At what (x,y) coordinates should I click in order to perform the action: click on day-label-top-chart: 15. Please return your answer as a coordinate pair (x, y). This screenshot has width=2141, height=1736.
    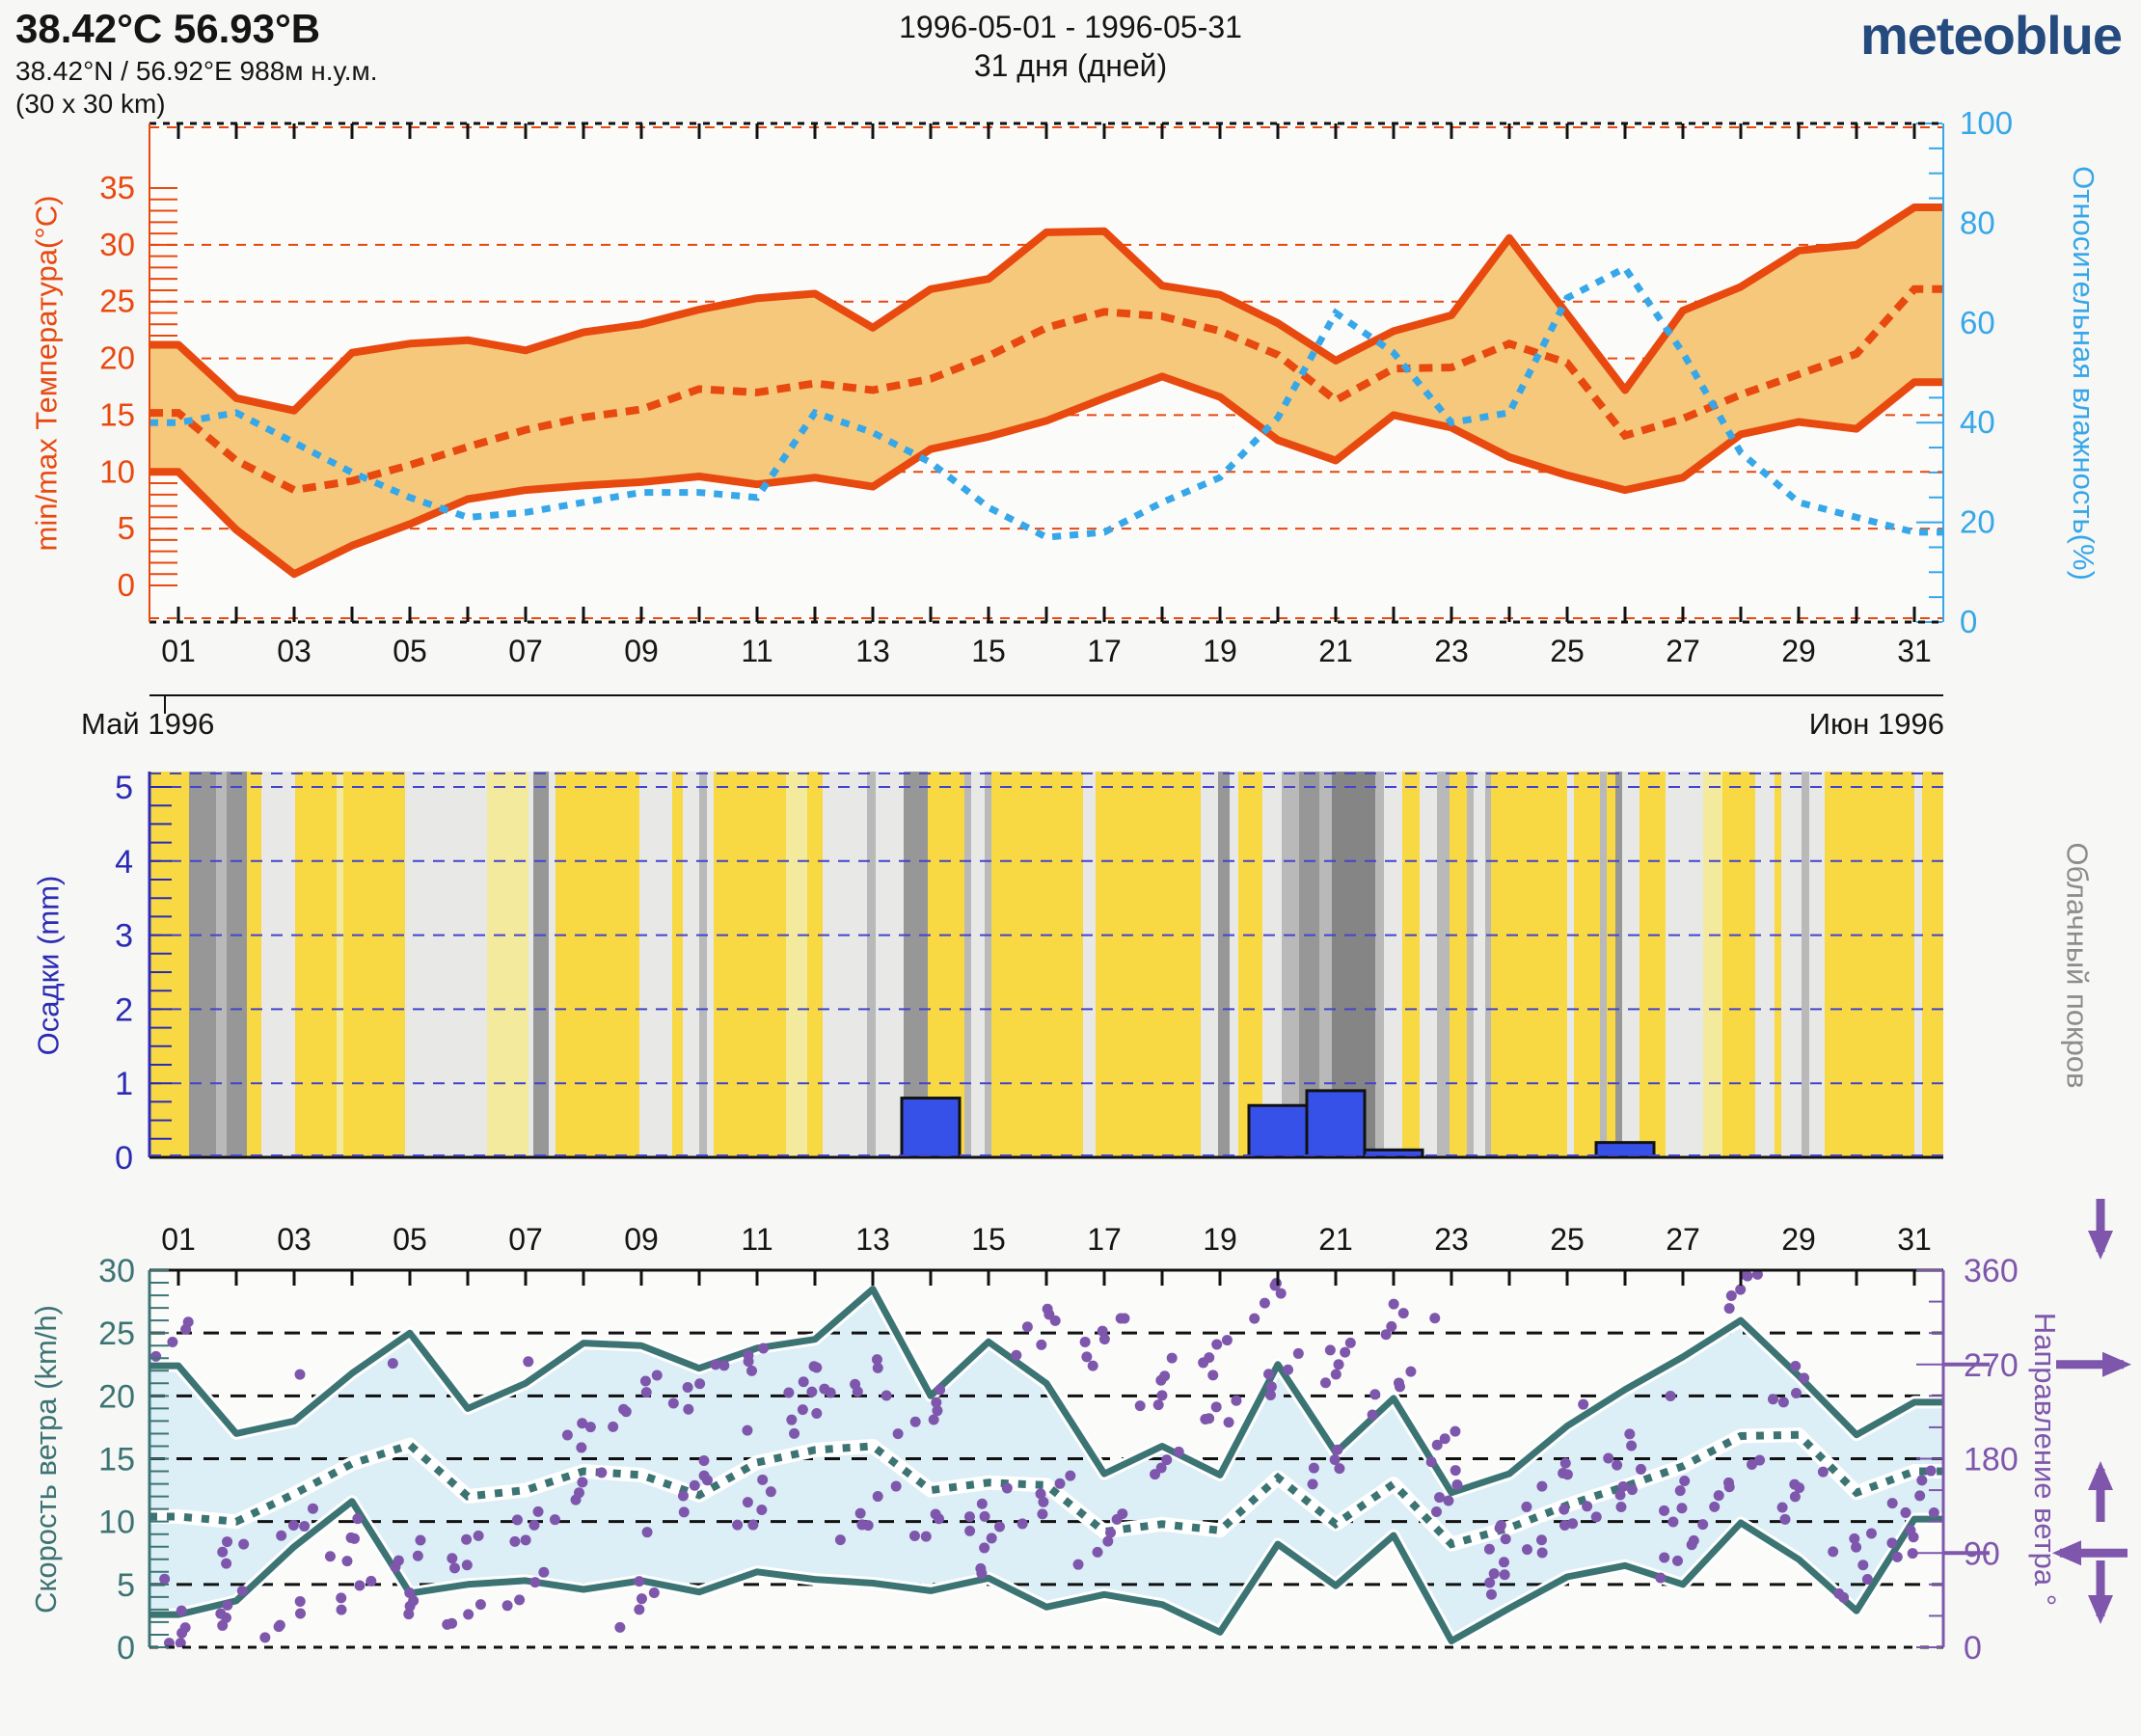
    Looking at the image, I should click on (989, 651).